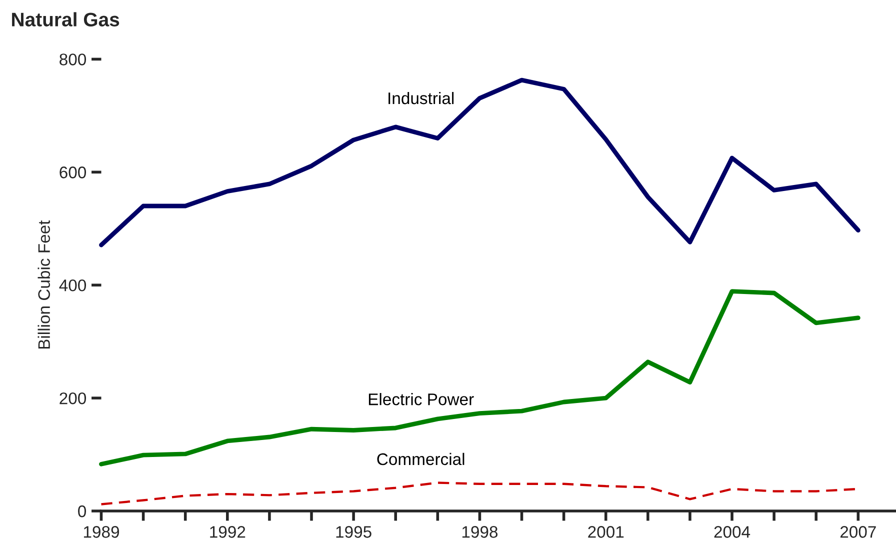  Describe the element at coordinates (101, 532) in the screenshot. I see `x-tick-label: 1989` at that location.